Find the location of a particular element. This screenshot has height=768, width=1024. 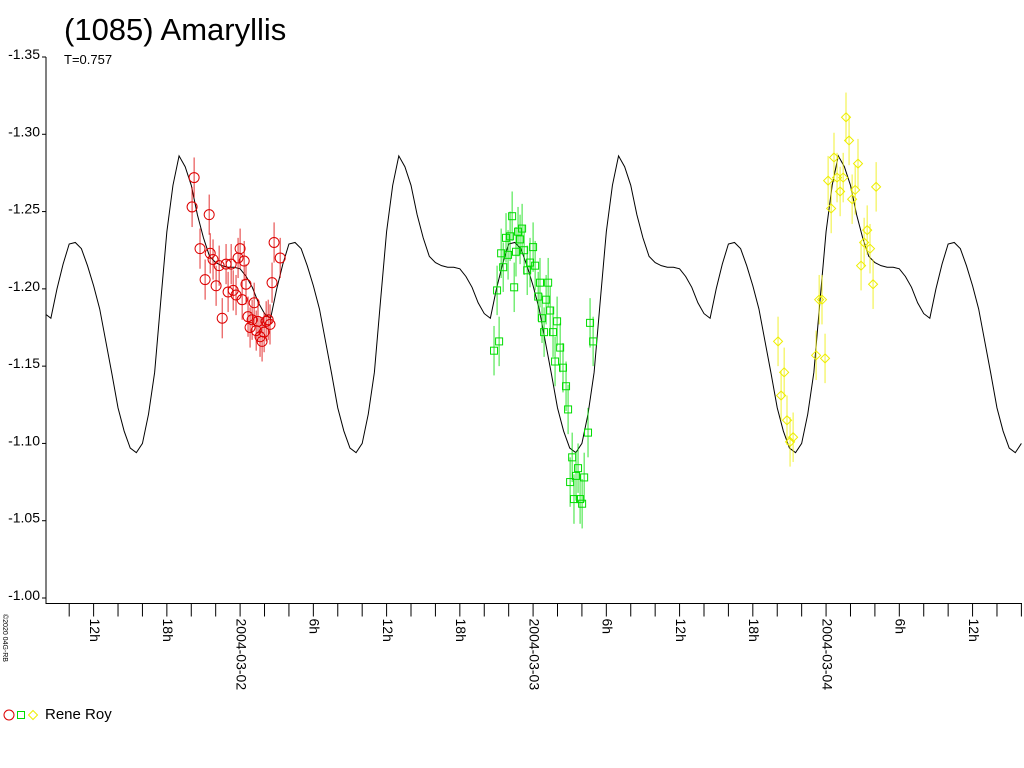

x-tick-label: 2004-03-03 is located at coordinates (534, 655).